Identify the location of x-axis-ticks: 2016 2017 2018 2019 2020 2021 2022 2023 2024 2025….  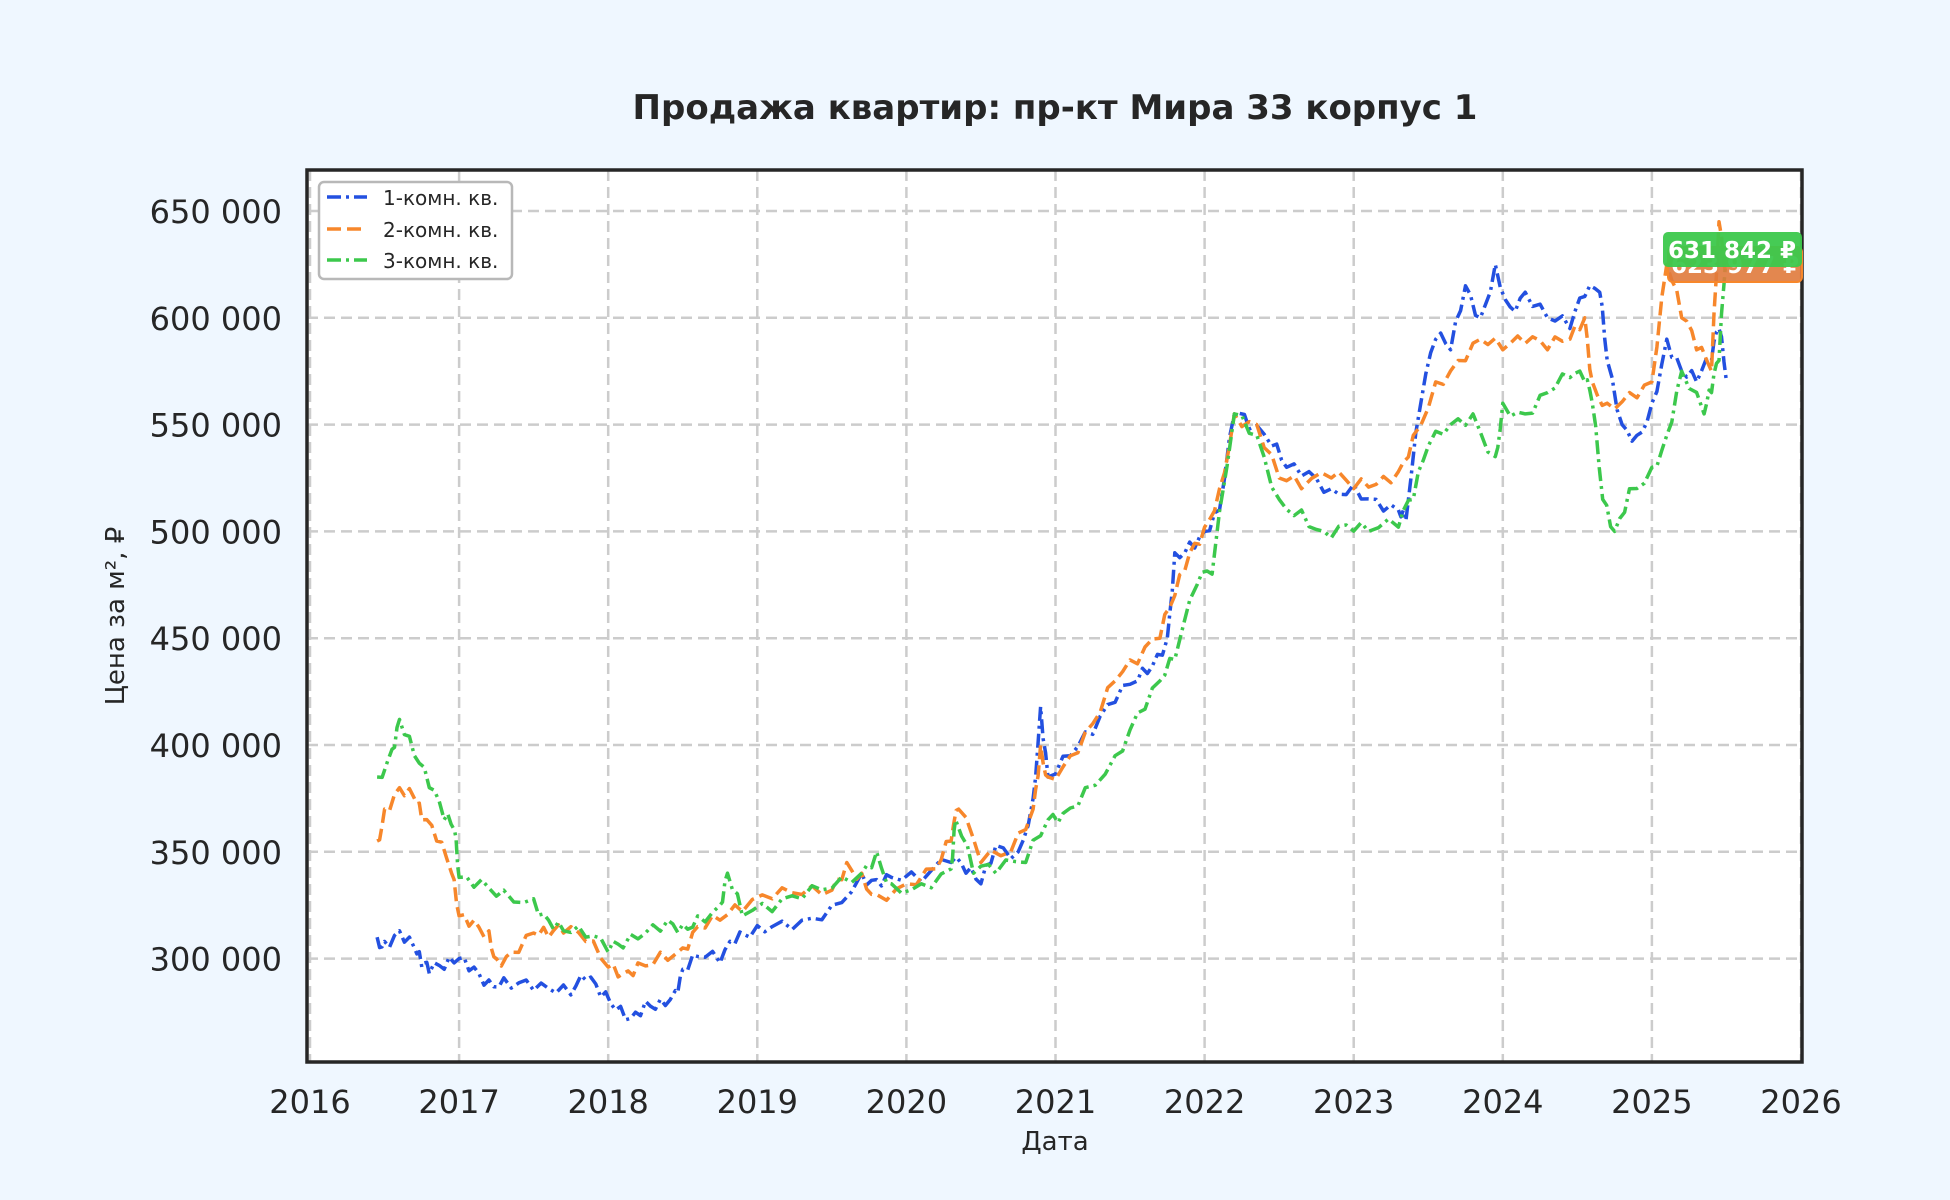
(1055, 1102).